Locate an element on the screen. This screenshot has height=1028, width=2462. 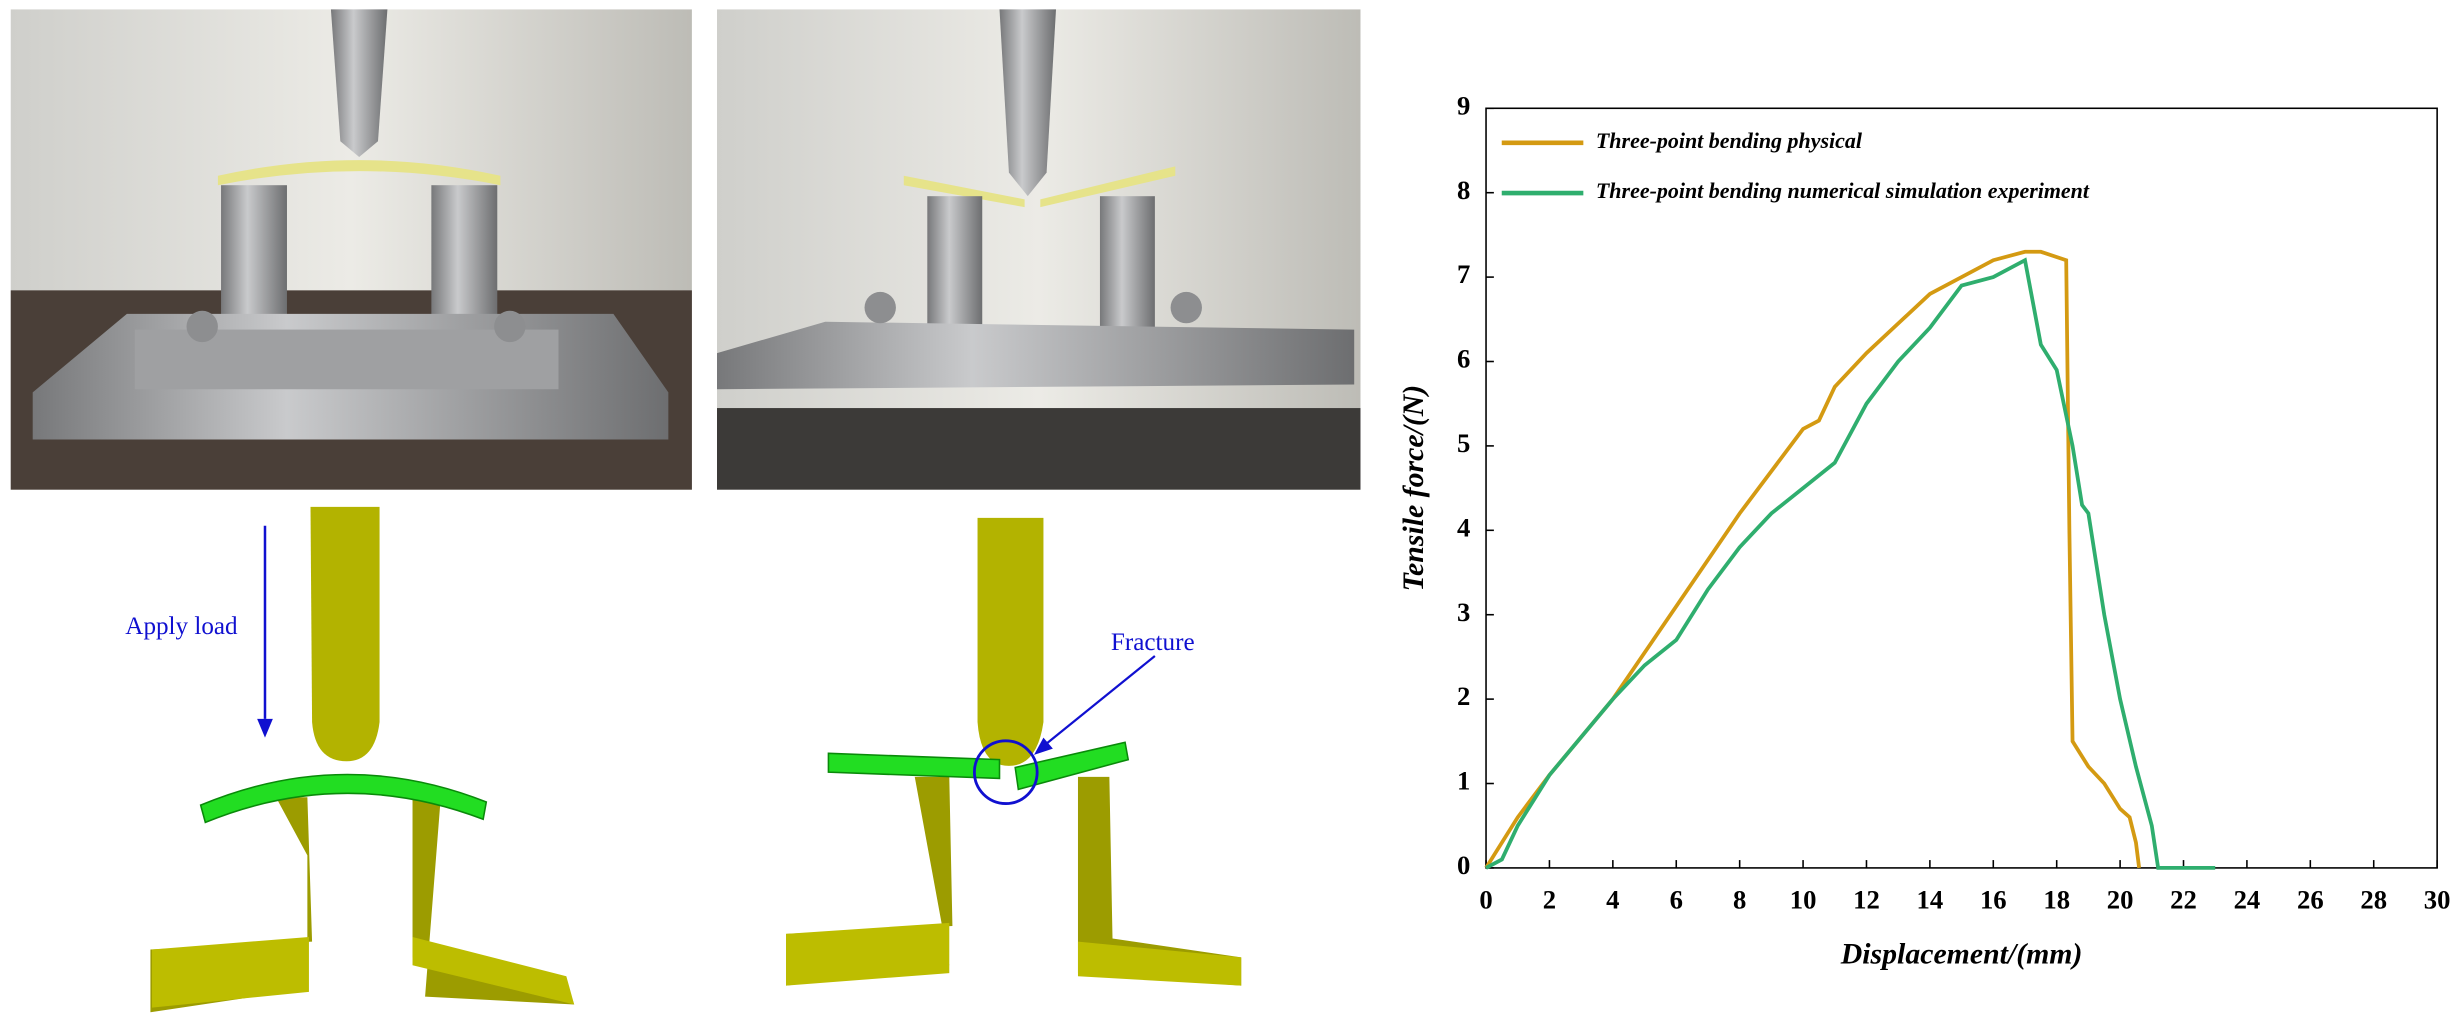
diagram-load: Apply load is located at coordinates (350, 759).